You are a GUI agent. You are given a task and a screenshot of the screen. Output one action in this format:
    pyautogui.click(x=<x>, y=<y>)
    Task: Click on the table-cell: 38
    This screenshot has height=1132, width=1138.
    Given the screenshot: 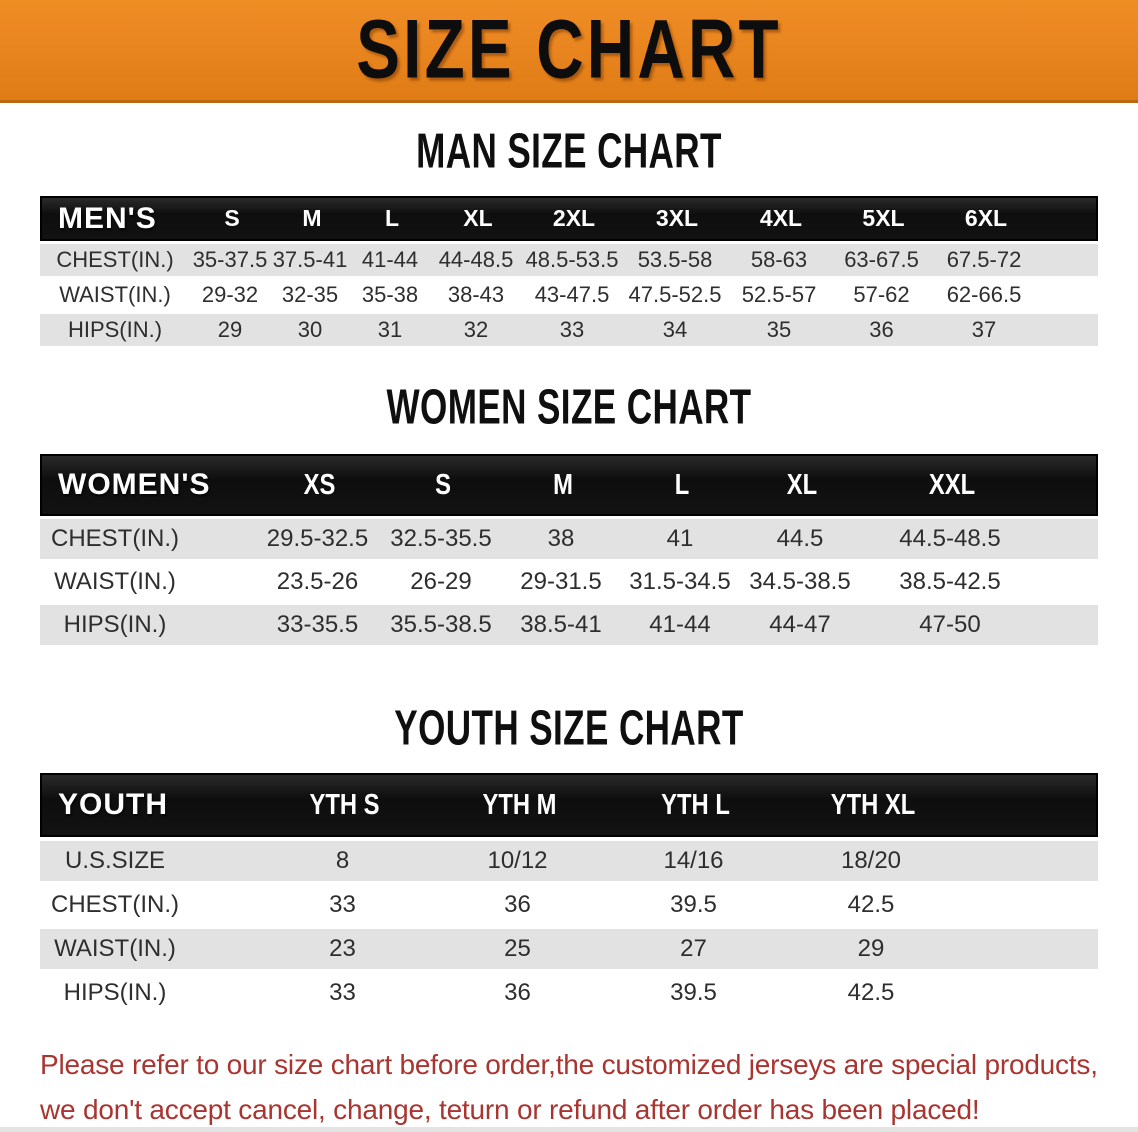 What is the action you would take?
    pyautogui.click(x=561, y=538)
    